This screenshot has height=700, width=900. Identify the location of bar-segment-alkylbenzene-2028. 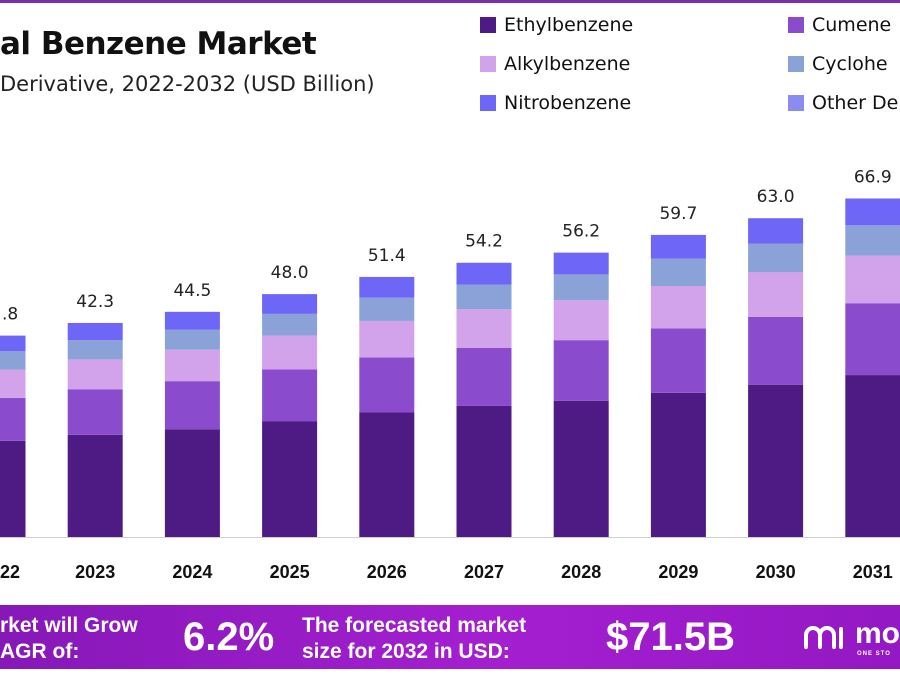
(581, 320).